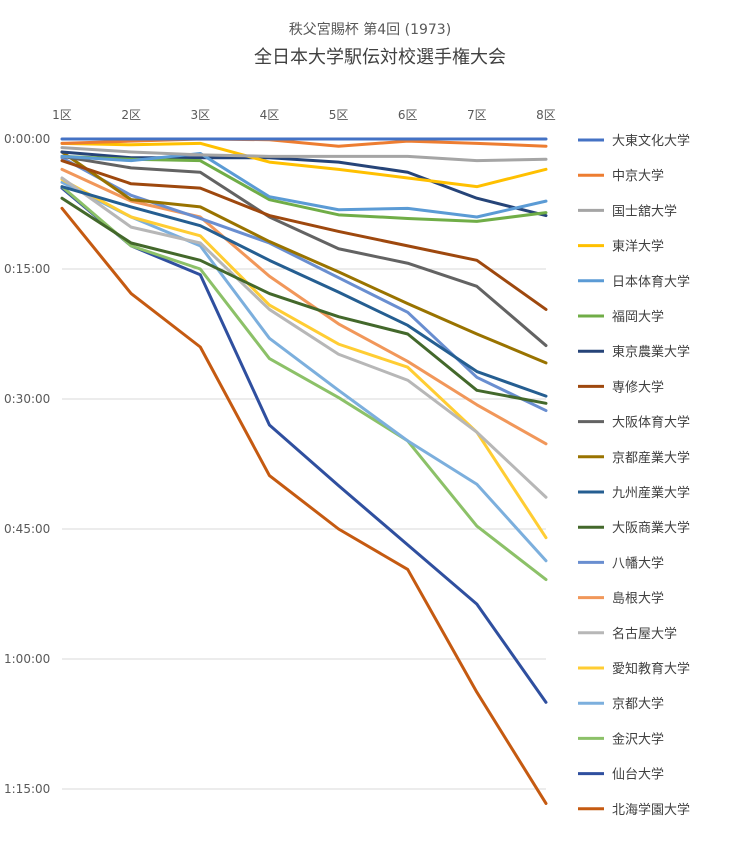 The width and height of the screenshot is (736, 852). Describe the element at coordinates (339, 115) in the screenshot. I see `x-tick-label: 5区` at that location.